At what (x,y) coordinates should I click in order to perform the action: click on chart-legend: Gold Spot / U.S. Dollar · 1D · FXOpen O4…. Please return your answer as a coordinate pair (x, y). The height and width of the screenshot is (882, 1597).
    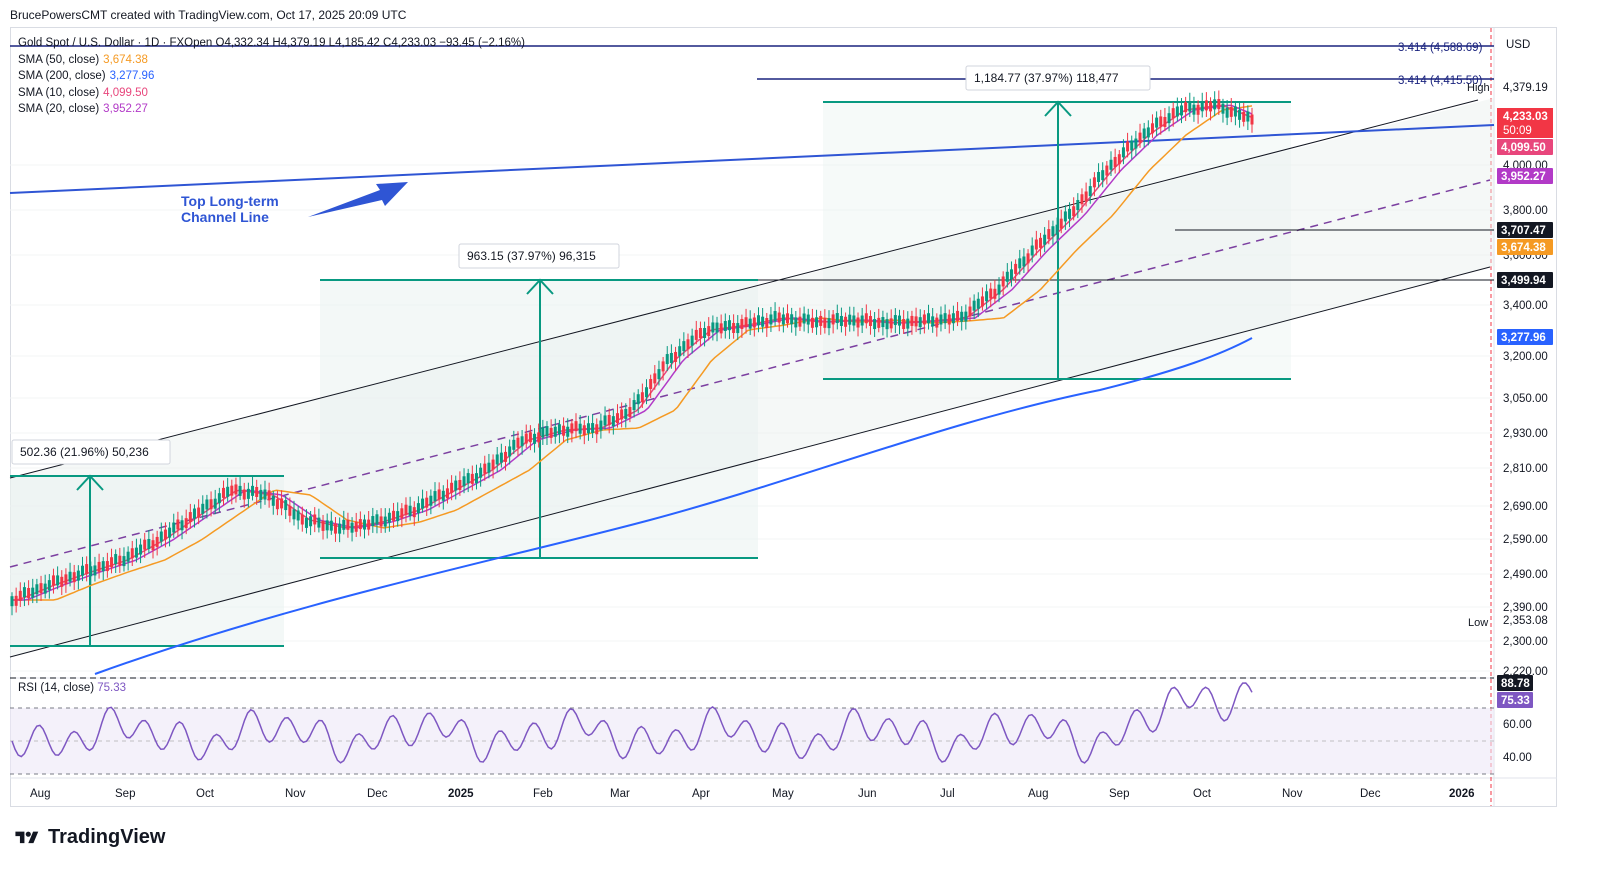
    Looking at the image, I should click on (271, 76).